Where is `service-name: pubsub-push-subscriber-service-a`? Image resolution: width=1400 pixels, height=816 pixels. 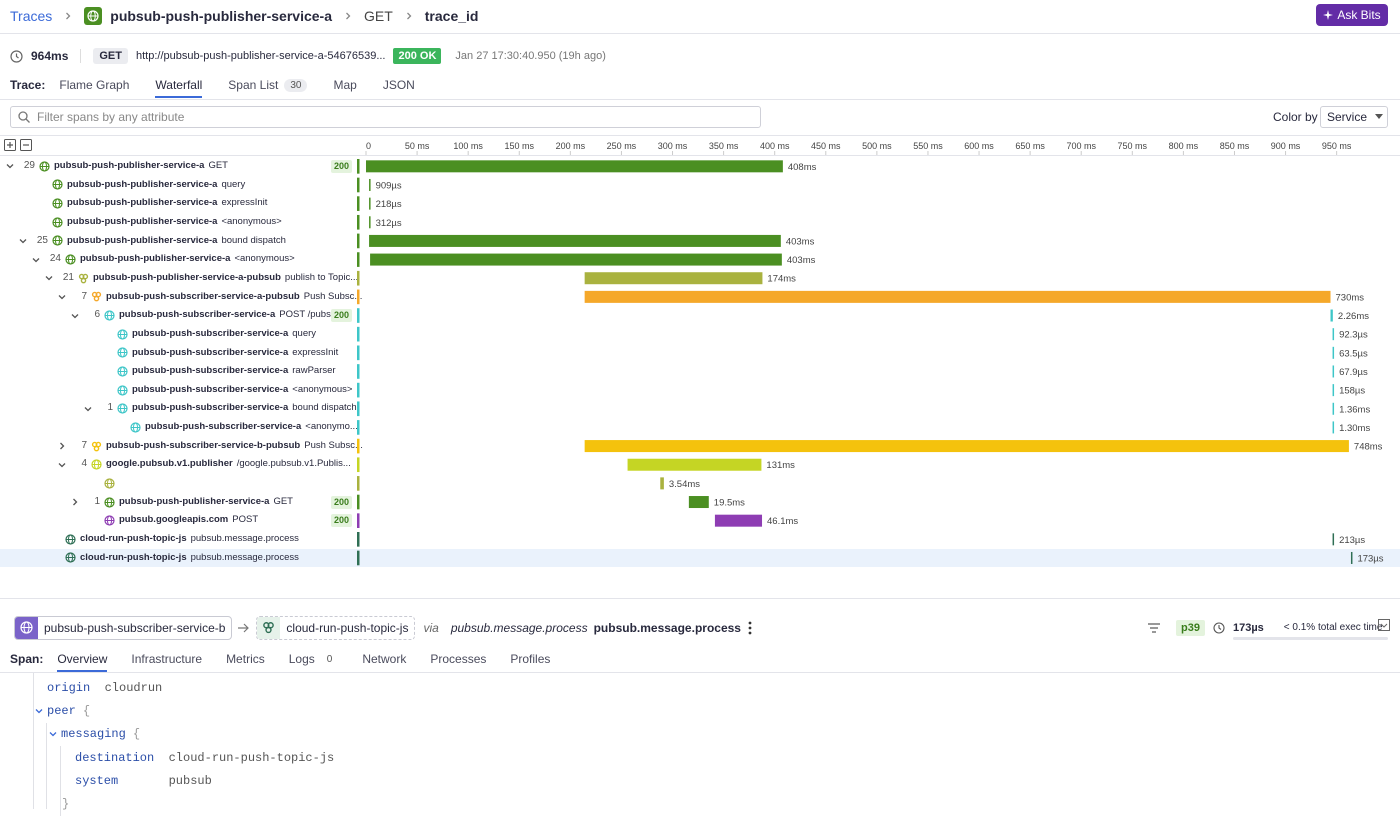
service-name: pubsub-push-subscriber-service-a is located at coordinates (210, 389).